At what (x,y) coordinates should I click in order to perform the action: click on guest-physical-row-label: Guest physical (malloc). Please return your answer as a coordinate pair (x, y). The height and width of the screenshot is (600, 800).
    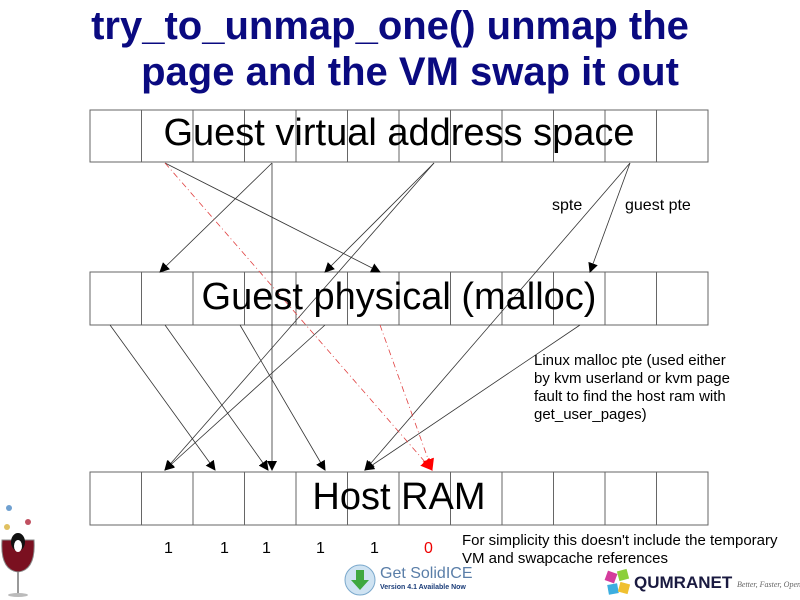
    Looking at the image, I should click on (399, 297).